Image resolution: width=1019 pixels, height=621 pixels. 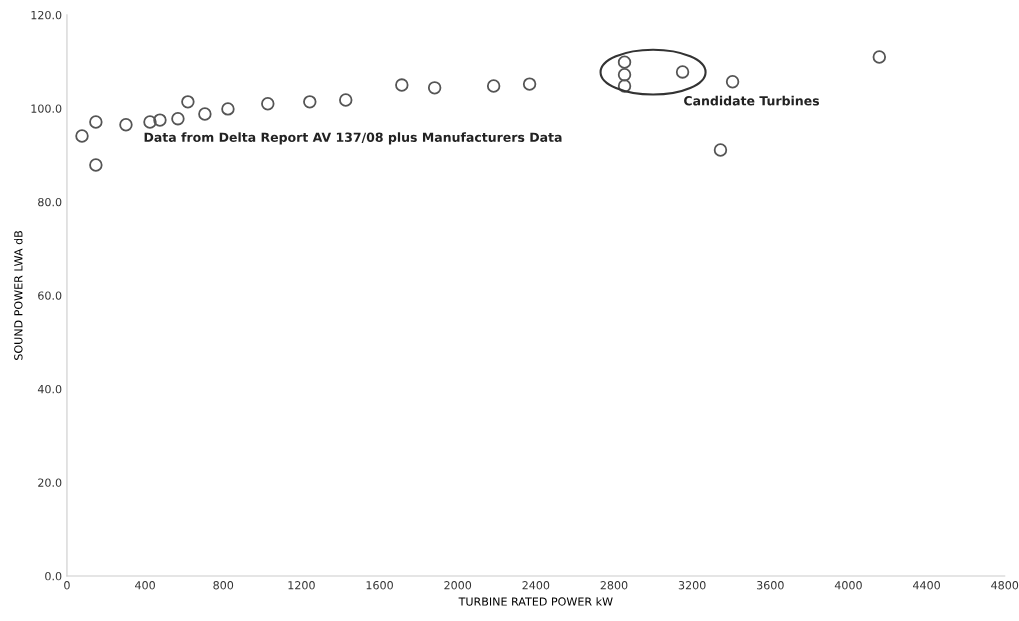 What do you see at coordinates (1005, 585) in the screenshot?
I see `x-tick-label: 4800` at bounding box center [1005, 585].